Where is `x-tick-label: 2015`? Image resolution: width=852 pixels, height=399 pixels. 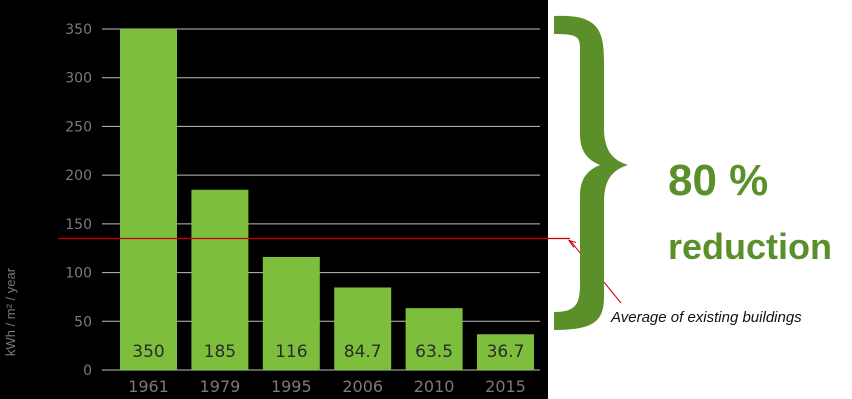 x-tick-label: 2015 is located at coordinates (505, 386).